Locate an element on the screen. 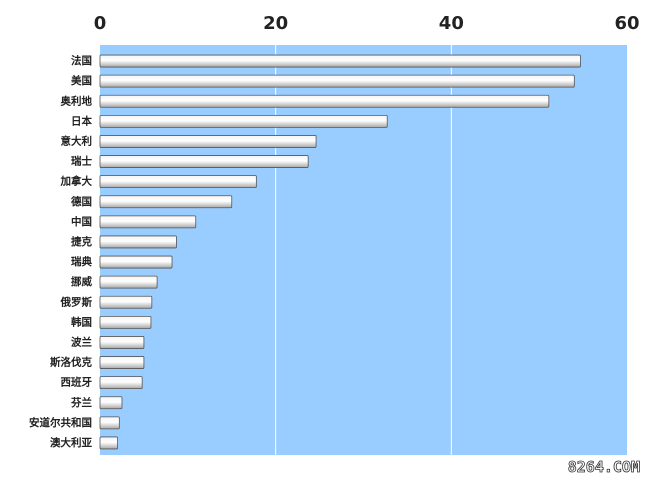 This screenshot has height=481, width=650. y-tick-label: 俄罗斯 is located at coordinates (76, 301).